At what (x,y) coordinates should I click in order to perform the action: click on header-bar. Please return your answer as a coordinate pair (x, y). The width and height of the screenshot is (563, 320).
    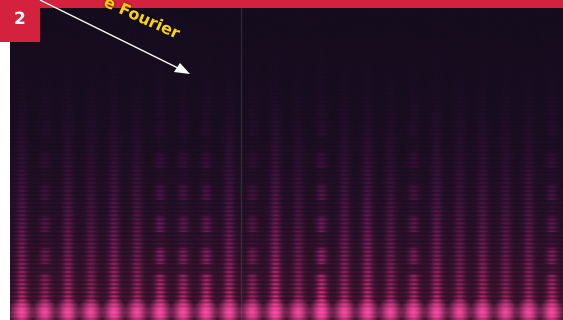
    Looking at the image, I should click on (281, 4).